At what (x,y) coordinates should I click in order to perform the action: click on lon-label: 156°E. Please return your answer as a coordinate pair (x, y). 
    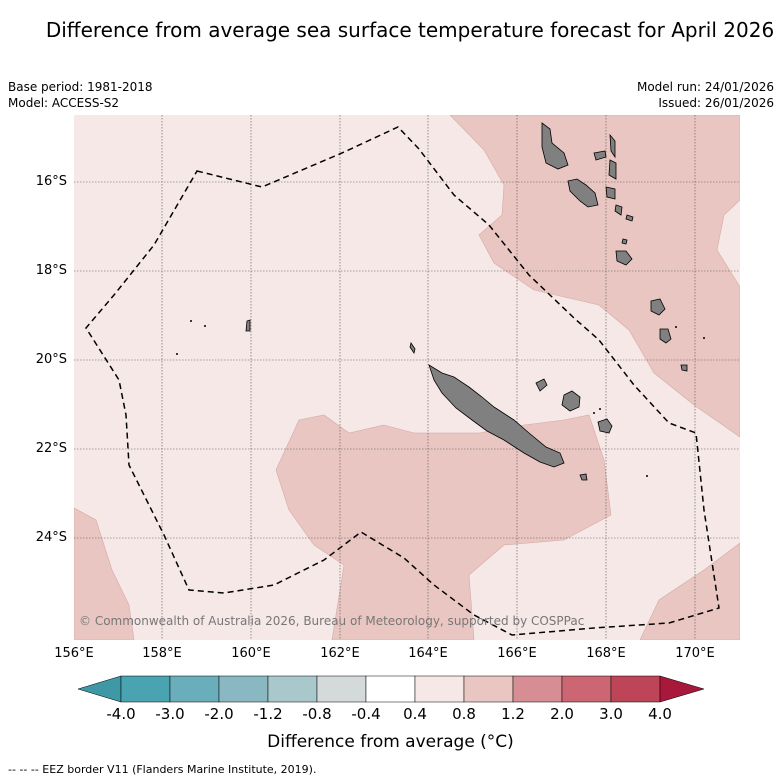
    Looking at the image, I should click on (74, 653).